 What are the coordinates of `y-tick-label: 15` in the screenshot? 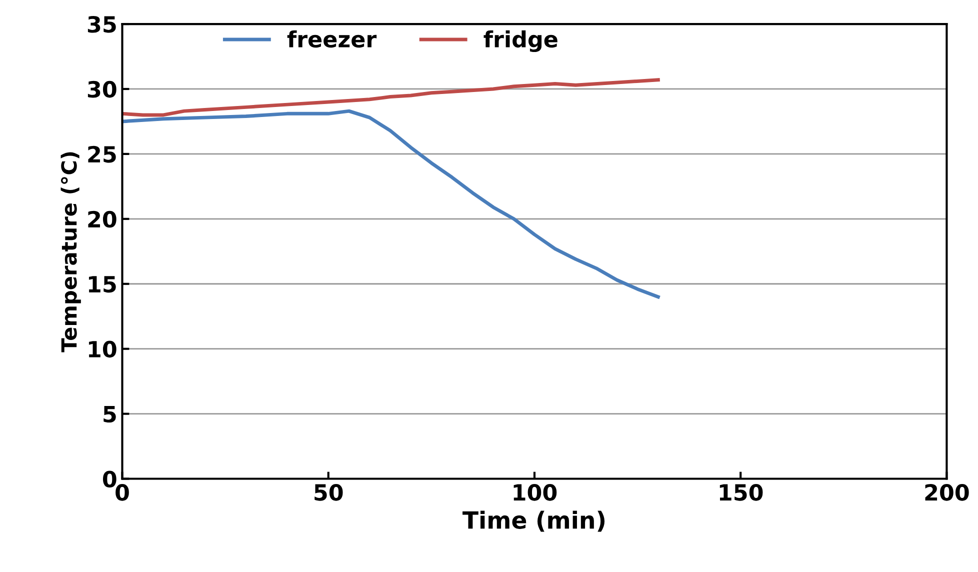 It's located at (102, 284).